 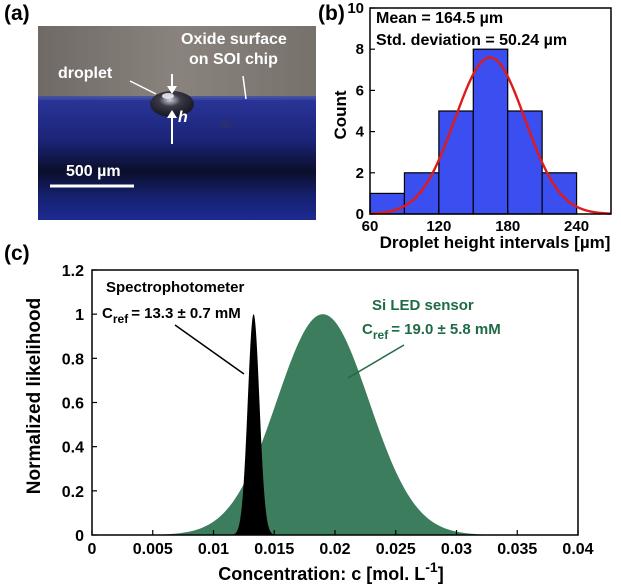 I want to click on gaussian-fit-line, so click(x=490, y=135).